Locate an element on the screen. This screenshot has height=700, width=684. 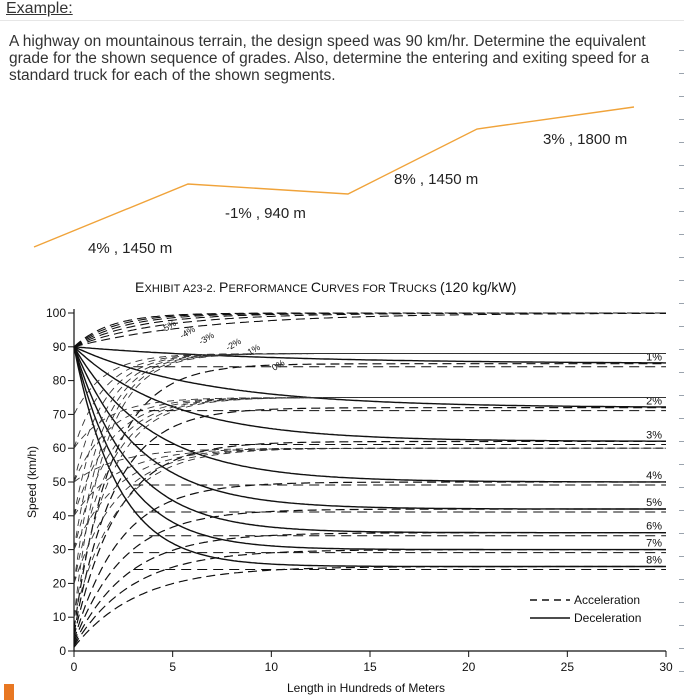
y-tick-label: 50 is located at coordinates (60, 482).